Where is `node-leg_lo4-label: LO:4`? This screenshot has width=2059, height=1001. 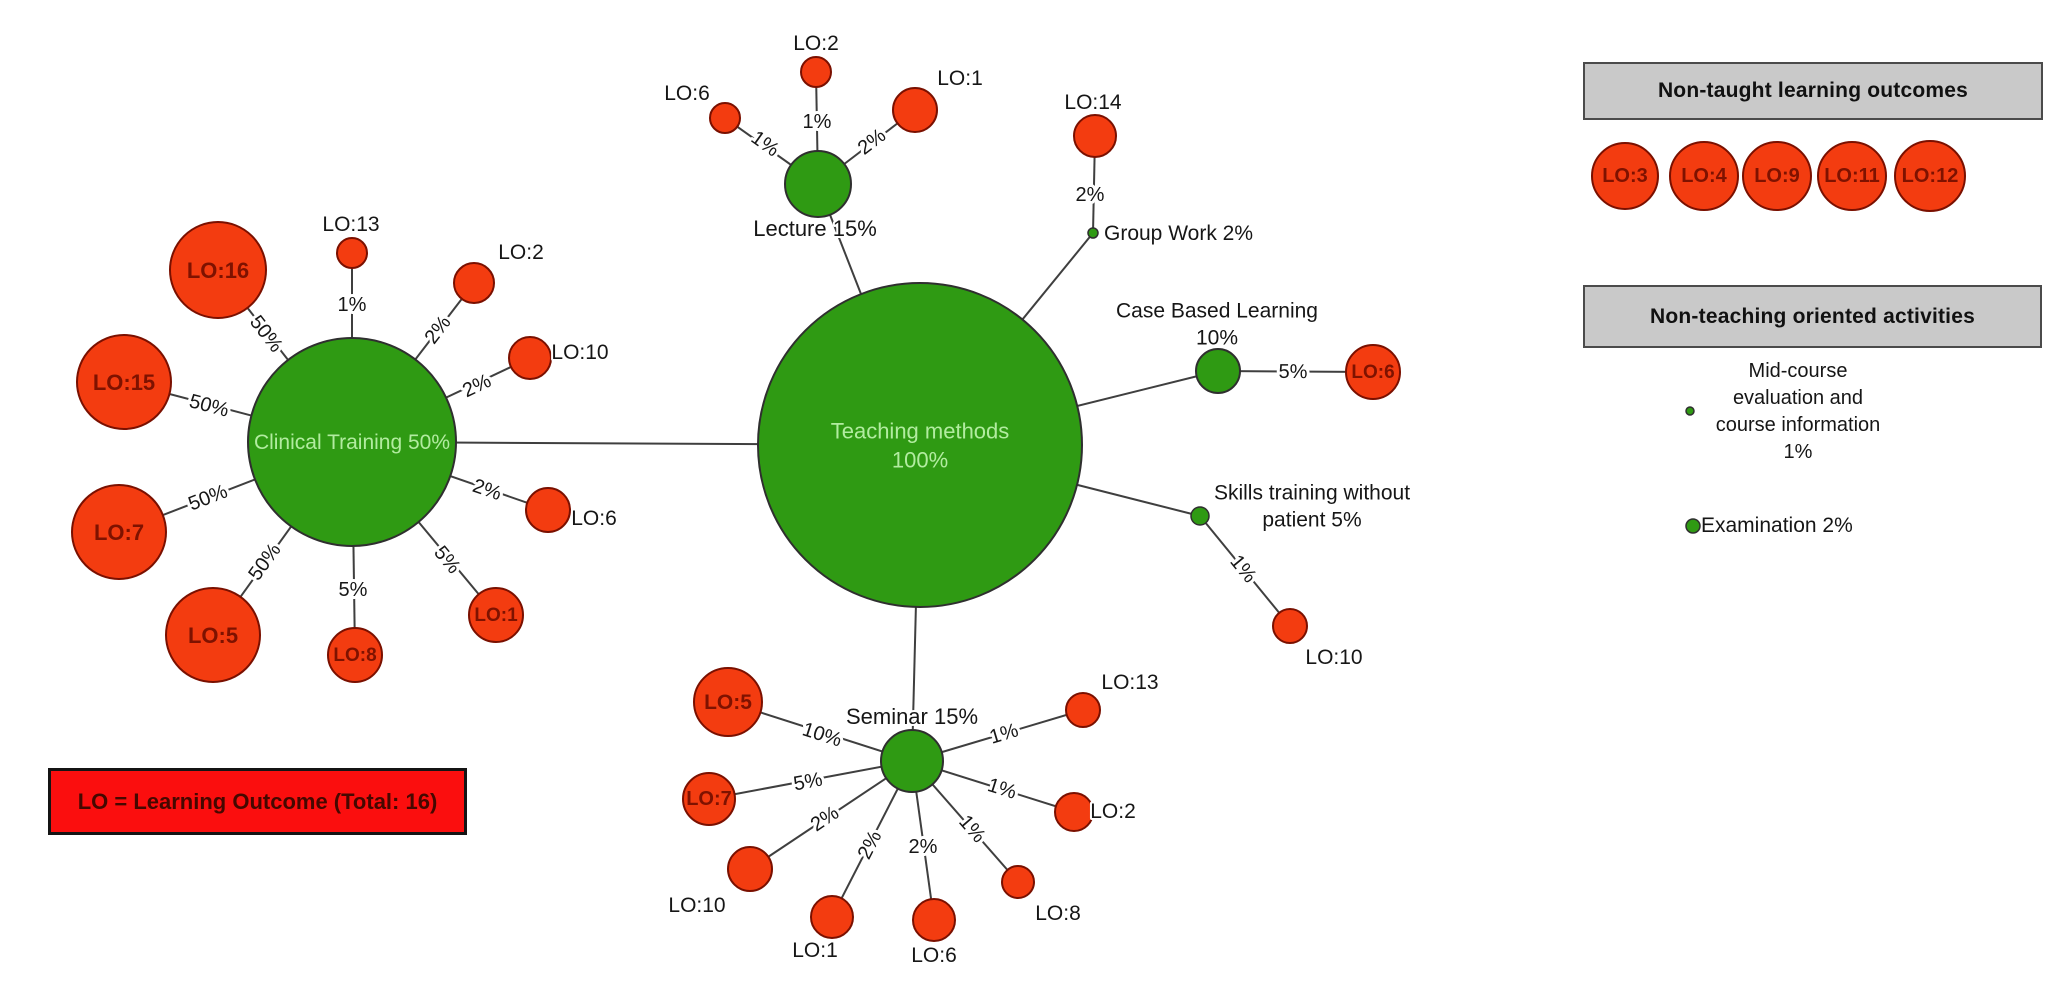
node-leg_lo4-label: LO:4 is located at coordinates (1704, 176).